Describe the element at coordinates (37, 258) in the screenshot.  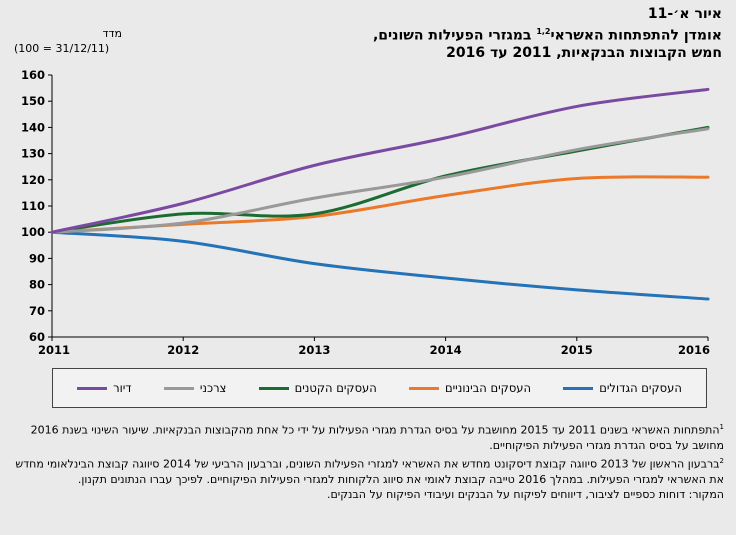
I see `y-tick-label-90: 90` at that location.